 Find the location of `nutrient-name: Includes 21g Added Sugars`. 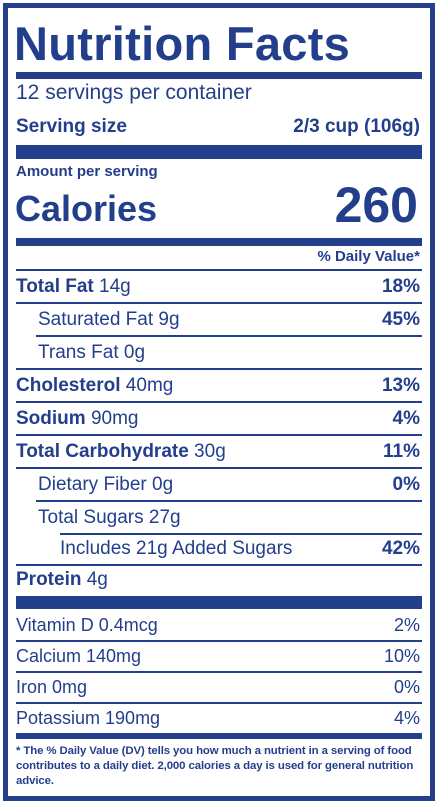

nutrient-name: Includes 21g Added Sugars is located at coordinates (176, 549).